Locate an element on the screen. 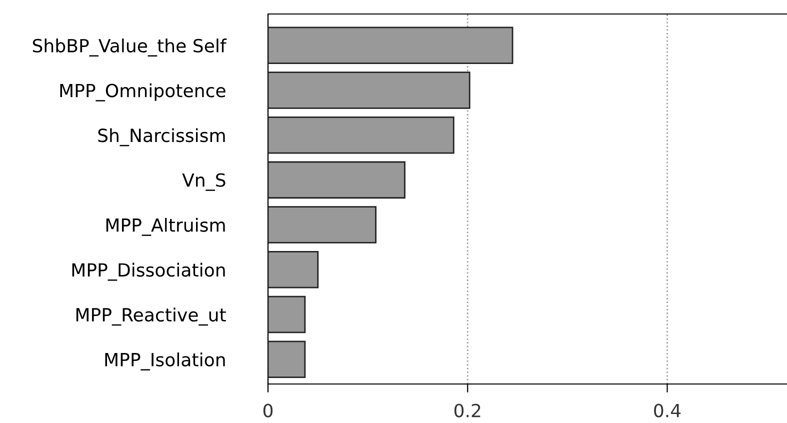 Image resolution: width=787 pixels, height=423 pixels. x-tick-label: 0 is located at coordinates (268, 411).